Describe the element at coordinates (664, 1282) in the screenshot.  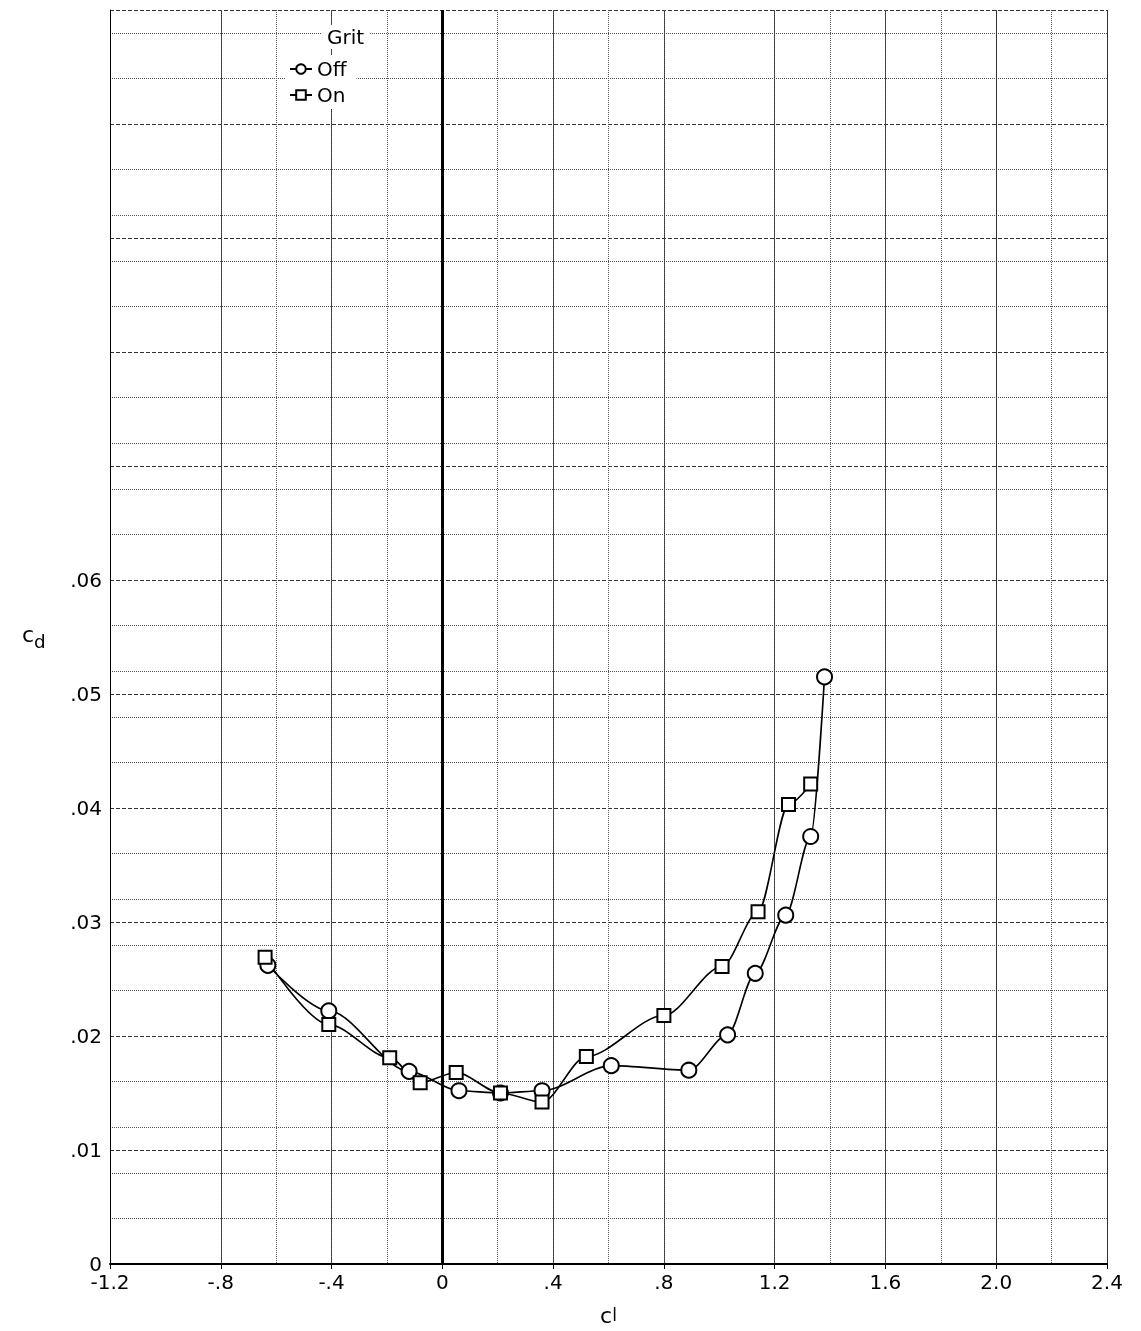
I see `x-tick-label: .8` at that location.